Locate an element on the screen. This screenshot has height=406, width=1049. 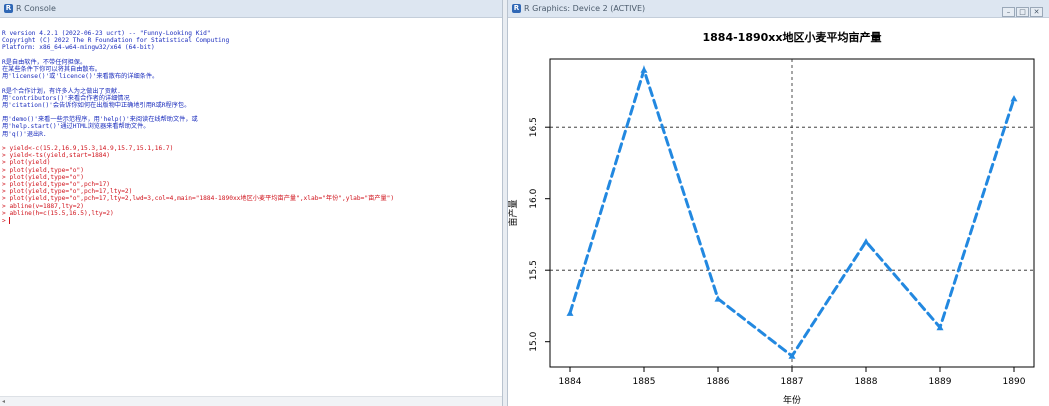
close-button: ✕ is located at coordinates (1036, 12).